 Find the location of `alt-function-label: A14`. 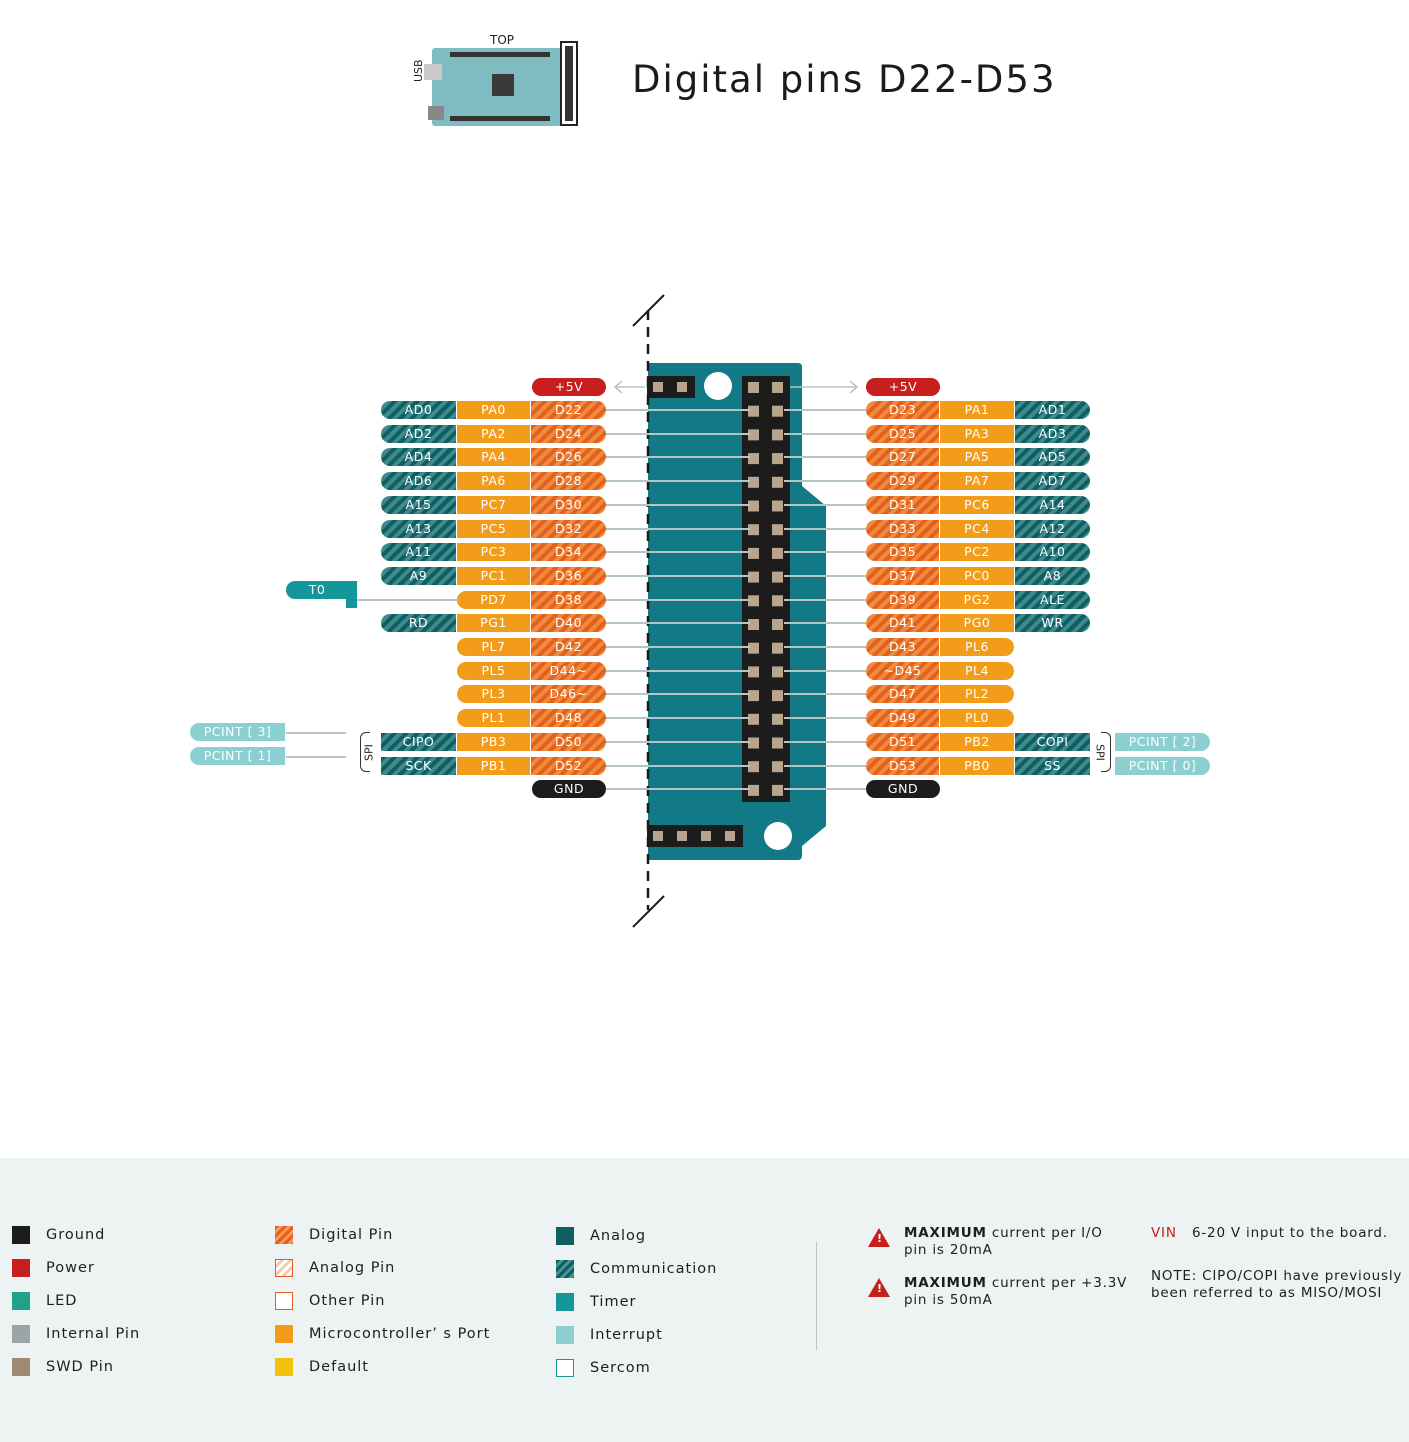

alt-function-label: A14 is located at coordinates (1052, 505).